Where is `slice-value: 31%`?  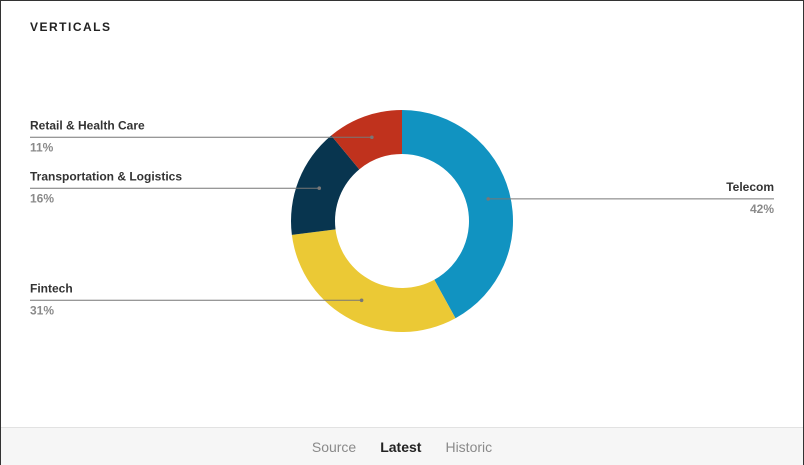 slice-value: 31% is located at coordinates (42, 310).